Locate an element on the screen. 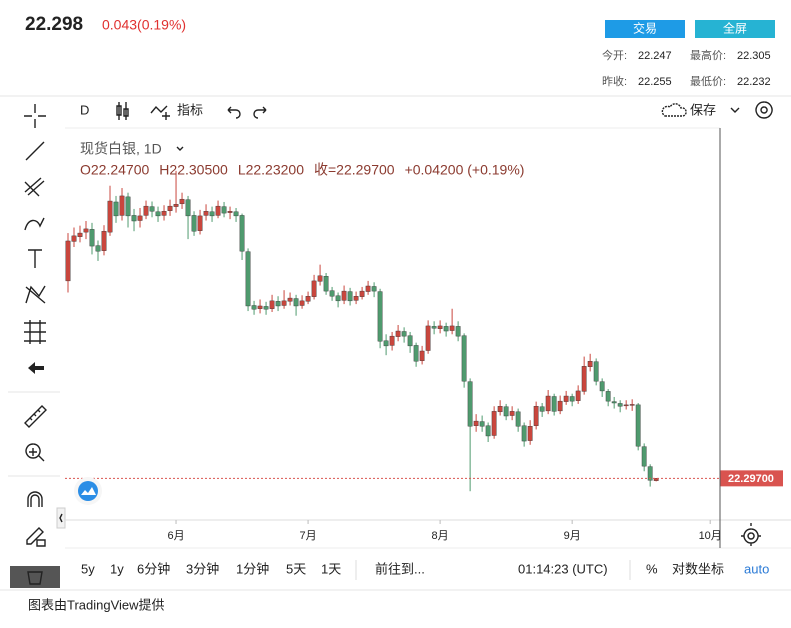 This screenshot has width=791, height=628. magnet-tool is located at coordinates (35, 499).